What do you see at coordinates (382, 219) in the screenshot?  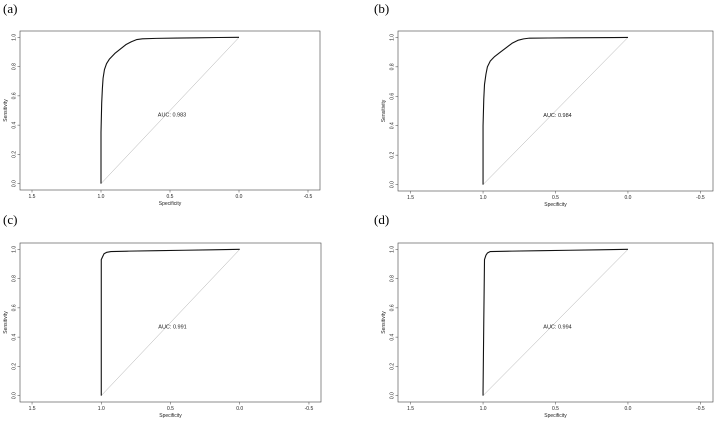 I see `panel-label-d: (d)` at bounding box center [382, 219].